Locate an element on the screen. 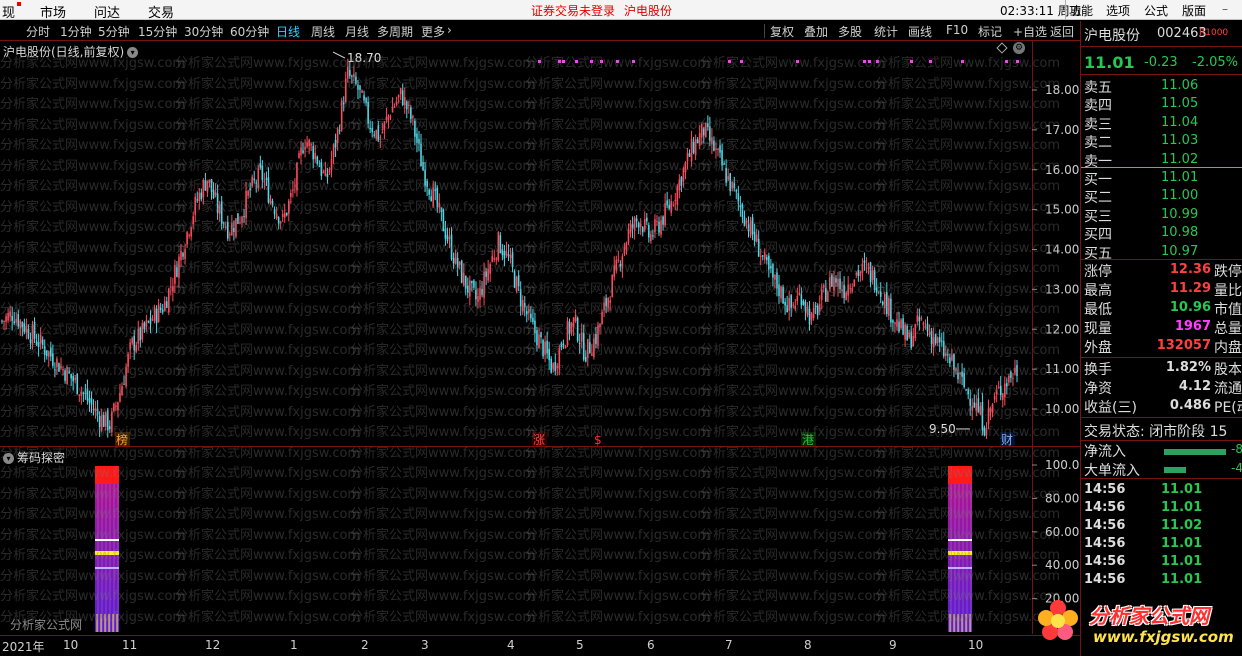 The image size is (1242, 656). button-fuquan: 复权 is located at coordinates (782, 32).